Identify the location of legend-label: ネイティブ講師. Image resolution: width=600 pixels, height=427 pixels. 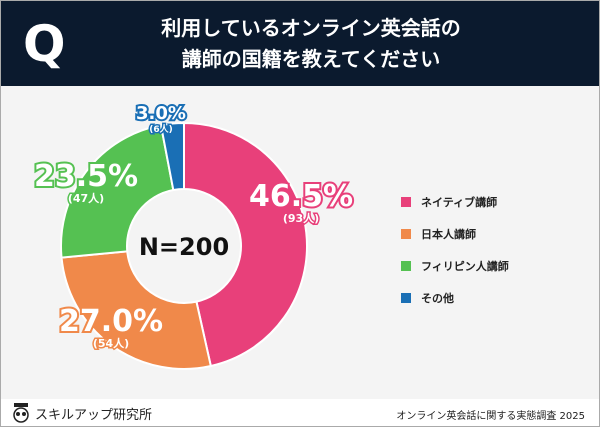
(459, 202).